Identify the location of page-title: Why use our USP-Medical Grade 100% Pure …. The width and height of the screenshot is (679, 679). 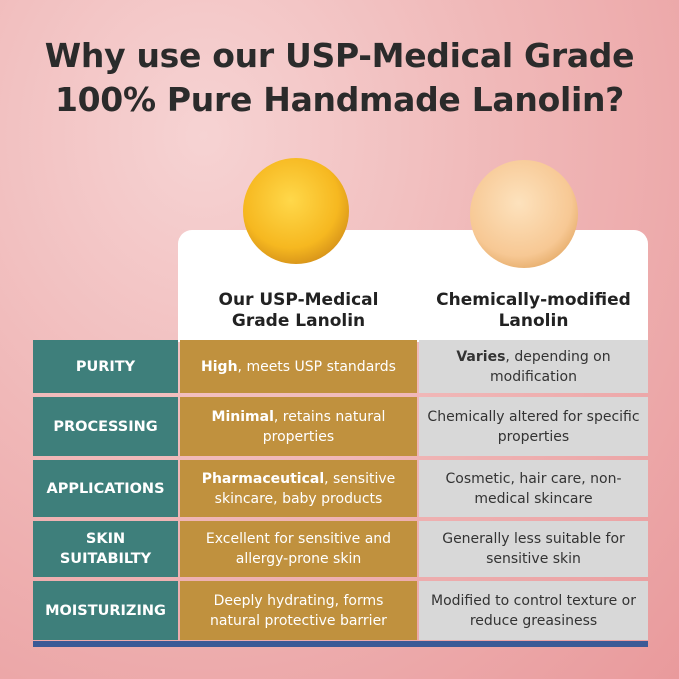
(339, 77).